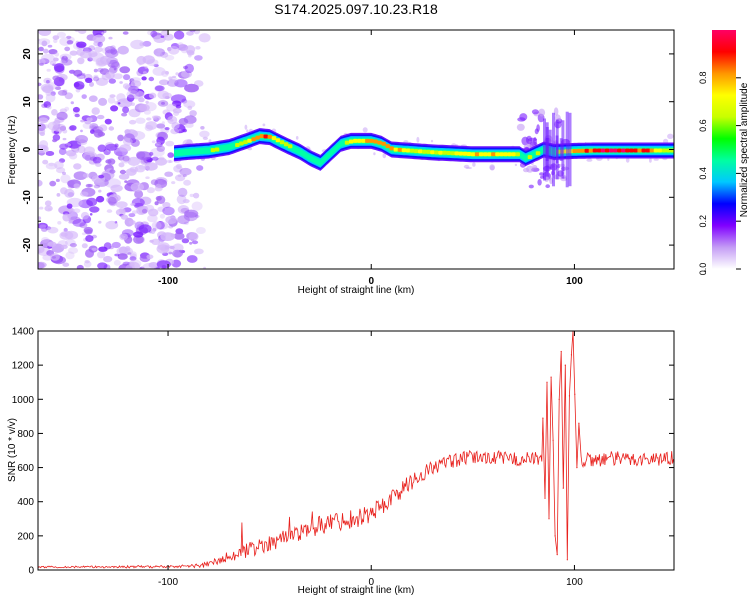  I want to click on colorbar-gradient, so click(724, 149).